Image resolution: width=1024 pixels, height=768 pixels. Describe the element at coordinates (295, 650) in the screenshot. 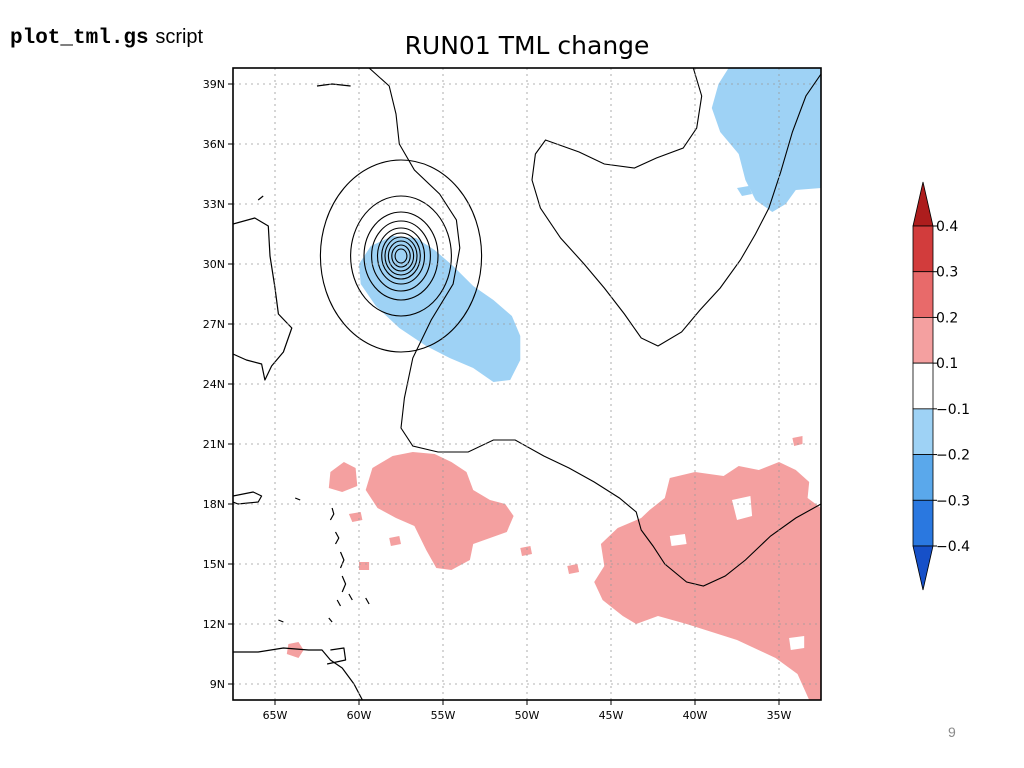

I see `shaded-region-warming-lesser-antilles` at that location.